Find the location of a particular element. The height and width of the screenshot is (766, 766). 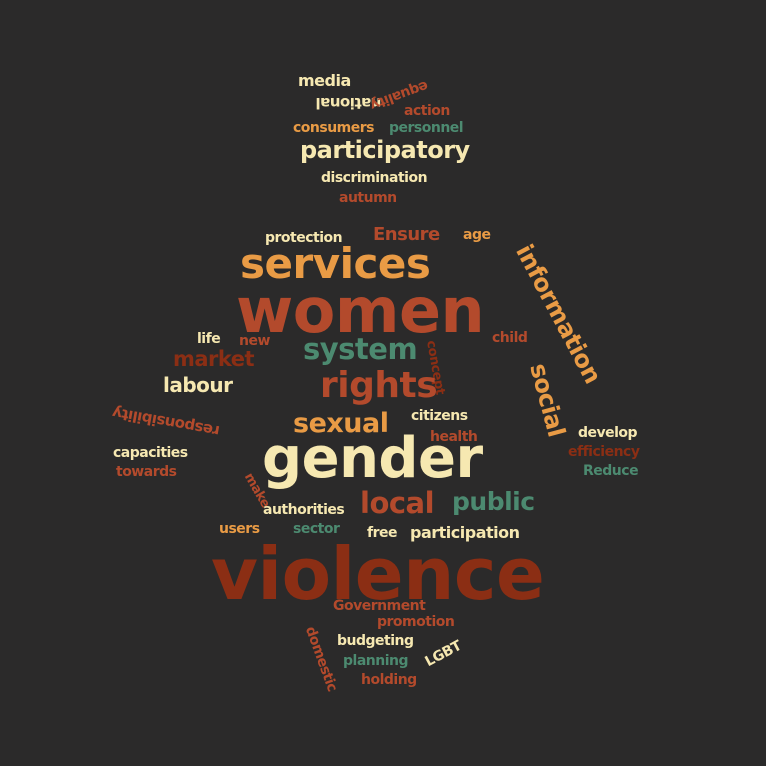

word-capacities: capacities is located at coordinates (150, 453).